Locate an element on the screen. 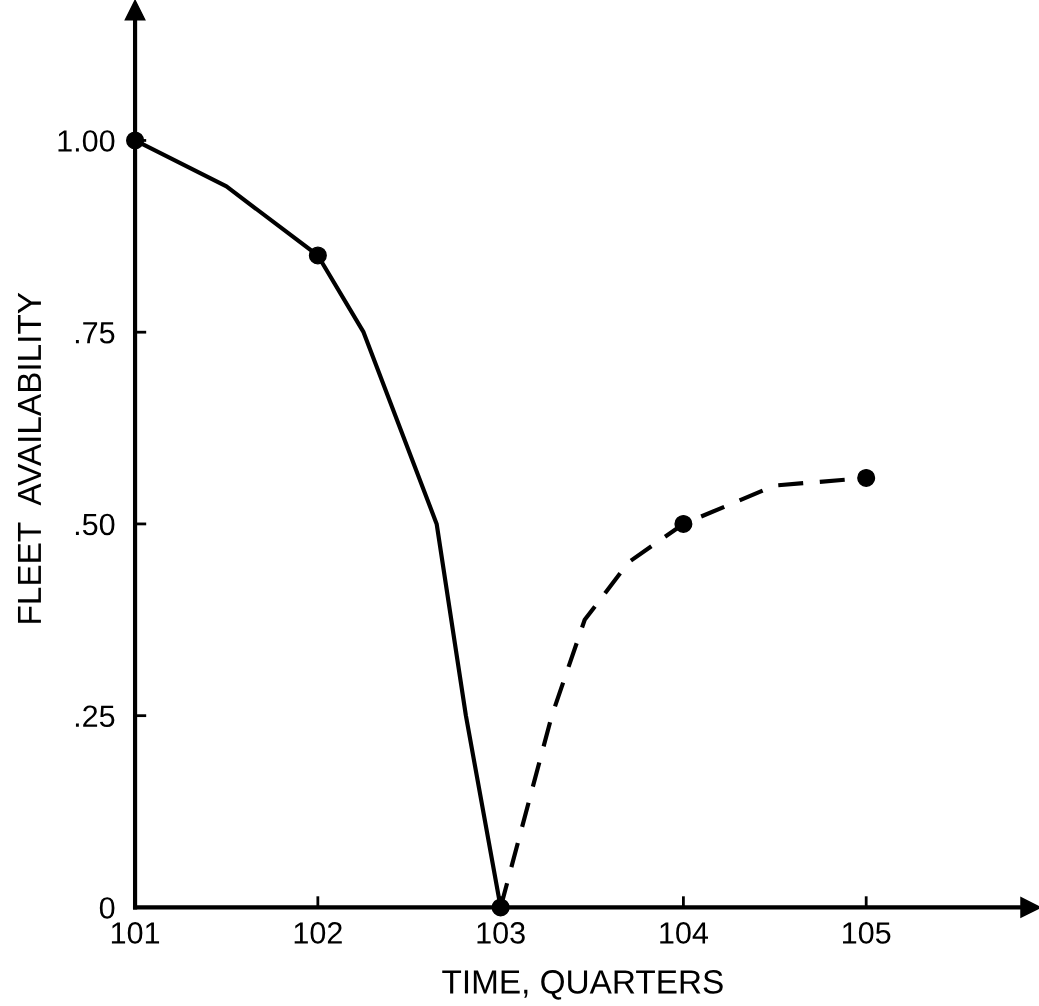 The image size is (1039, 1006). x-tick-label: 102 is located at coordinates (318, 933).